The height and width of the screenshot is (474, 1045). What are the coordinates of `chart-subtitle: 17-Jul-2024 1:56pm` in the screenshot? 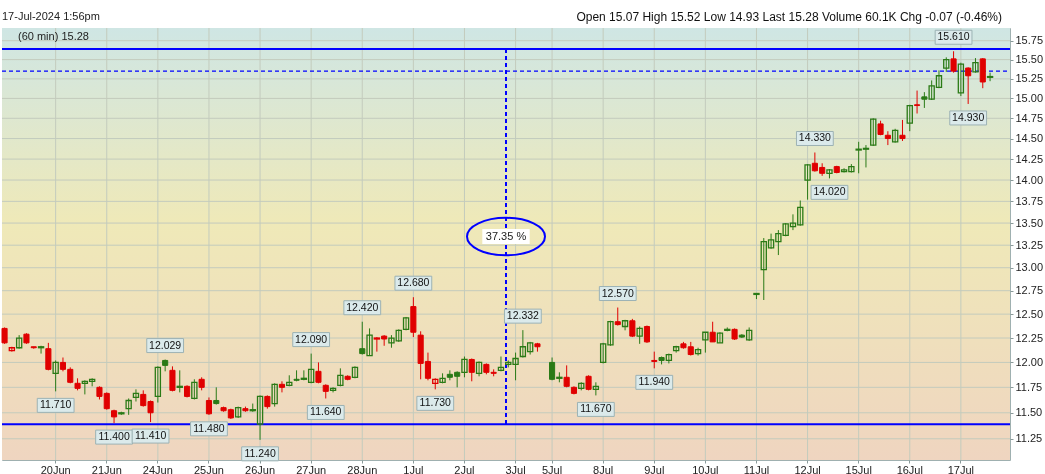 It's located at (51, 16).